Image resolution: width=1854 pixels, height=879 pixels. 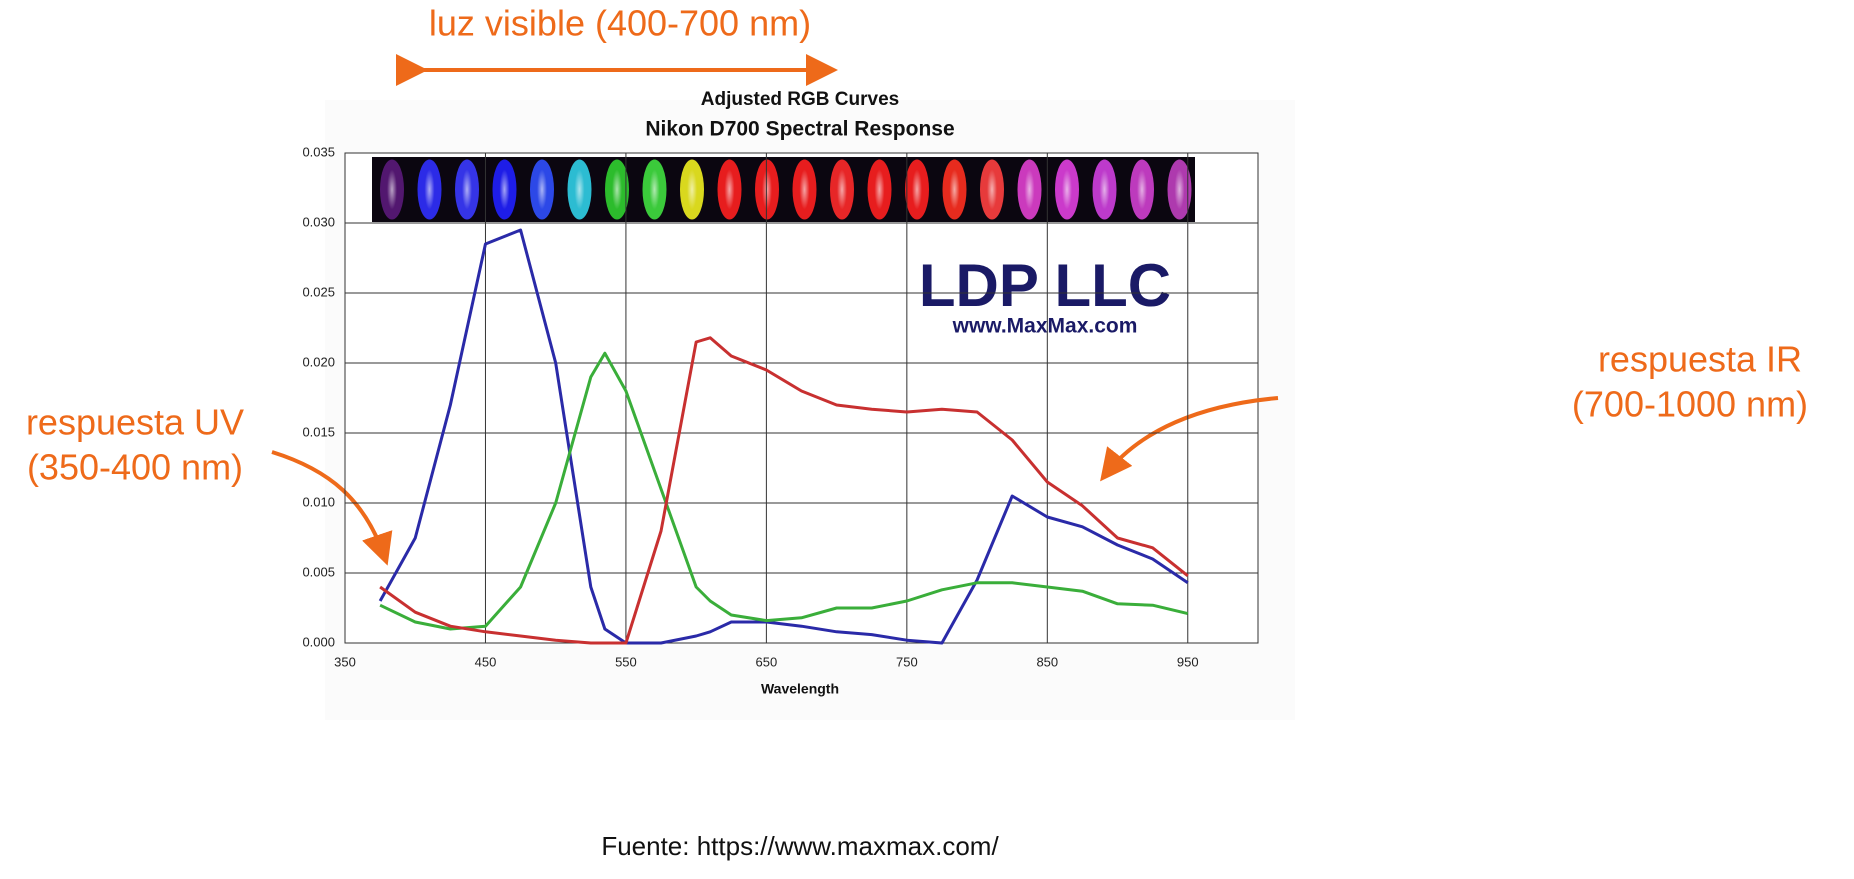 What do you see at coordinates (318, 501) in the screenshot?
I see `y-tick-label: 0.010` at bounding box center [318, 501].